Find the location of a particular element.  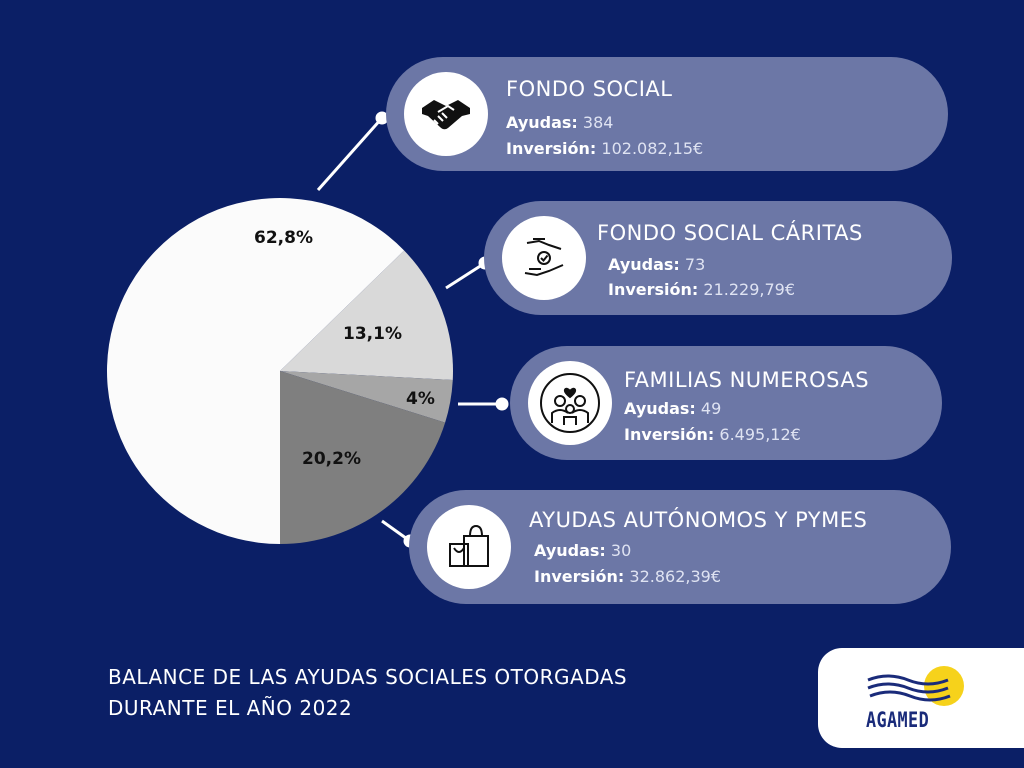

logo: AGAMED is located at coordinates (921, 698).